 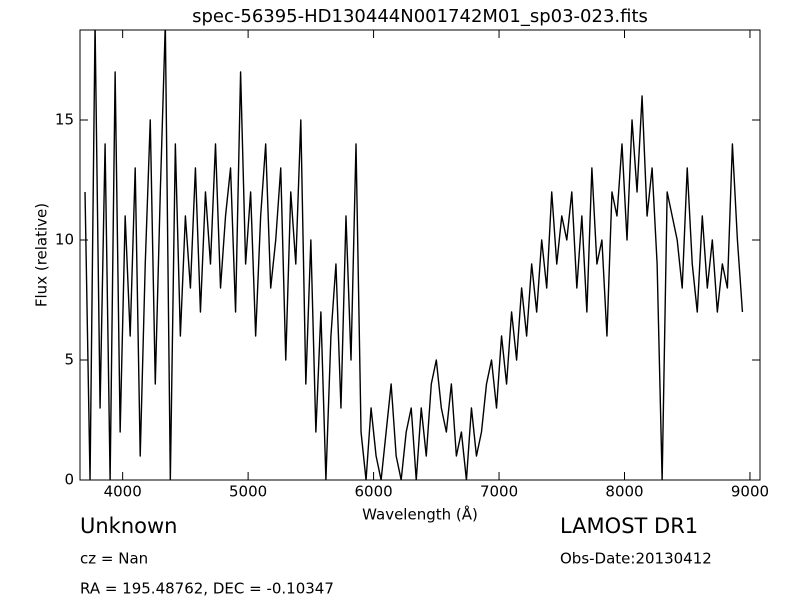 What do you see at coordinates (207, 589) in the screenshot?
I see `annotation: RA = 195.48762, DEC = -0.10347` at bounding box center [207, 589].